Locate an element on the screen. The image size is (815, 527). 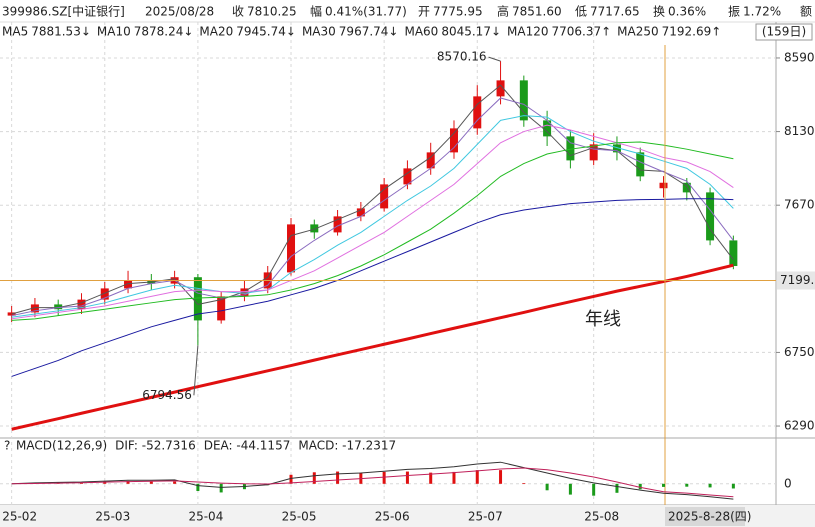
y-tick-label: 6290 is located at coordinates (799, 426).